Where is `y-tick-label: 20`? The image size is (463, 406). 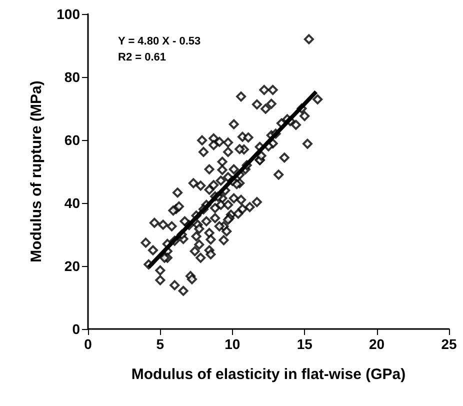 y-tick-label: 20 is located at coordinates (72, 266).